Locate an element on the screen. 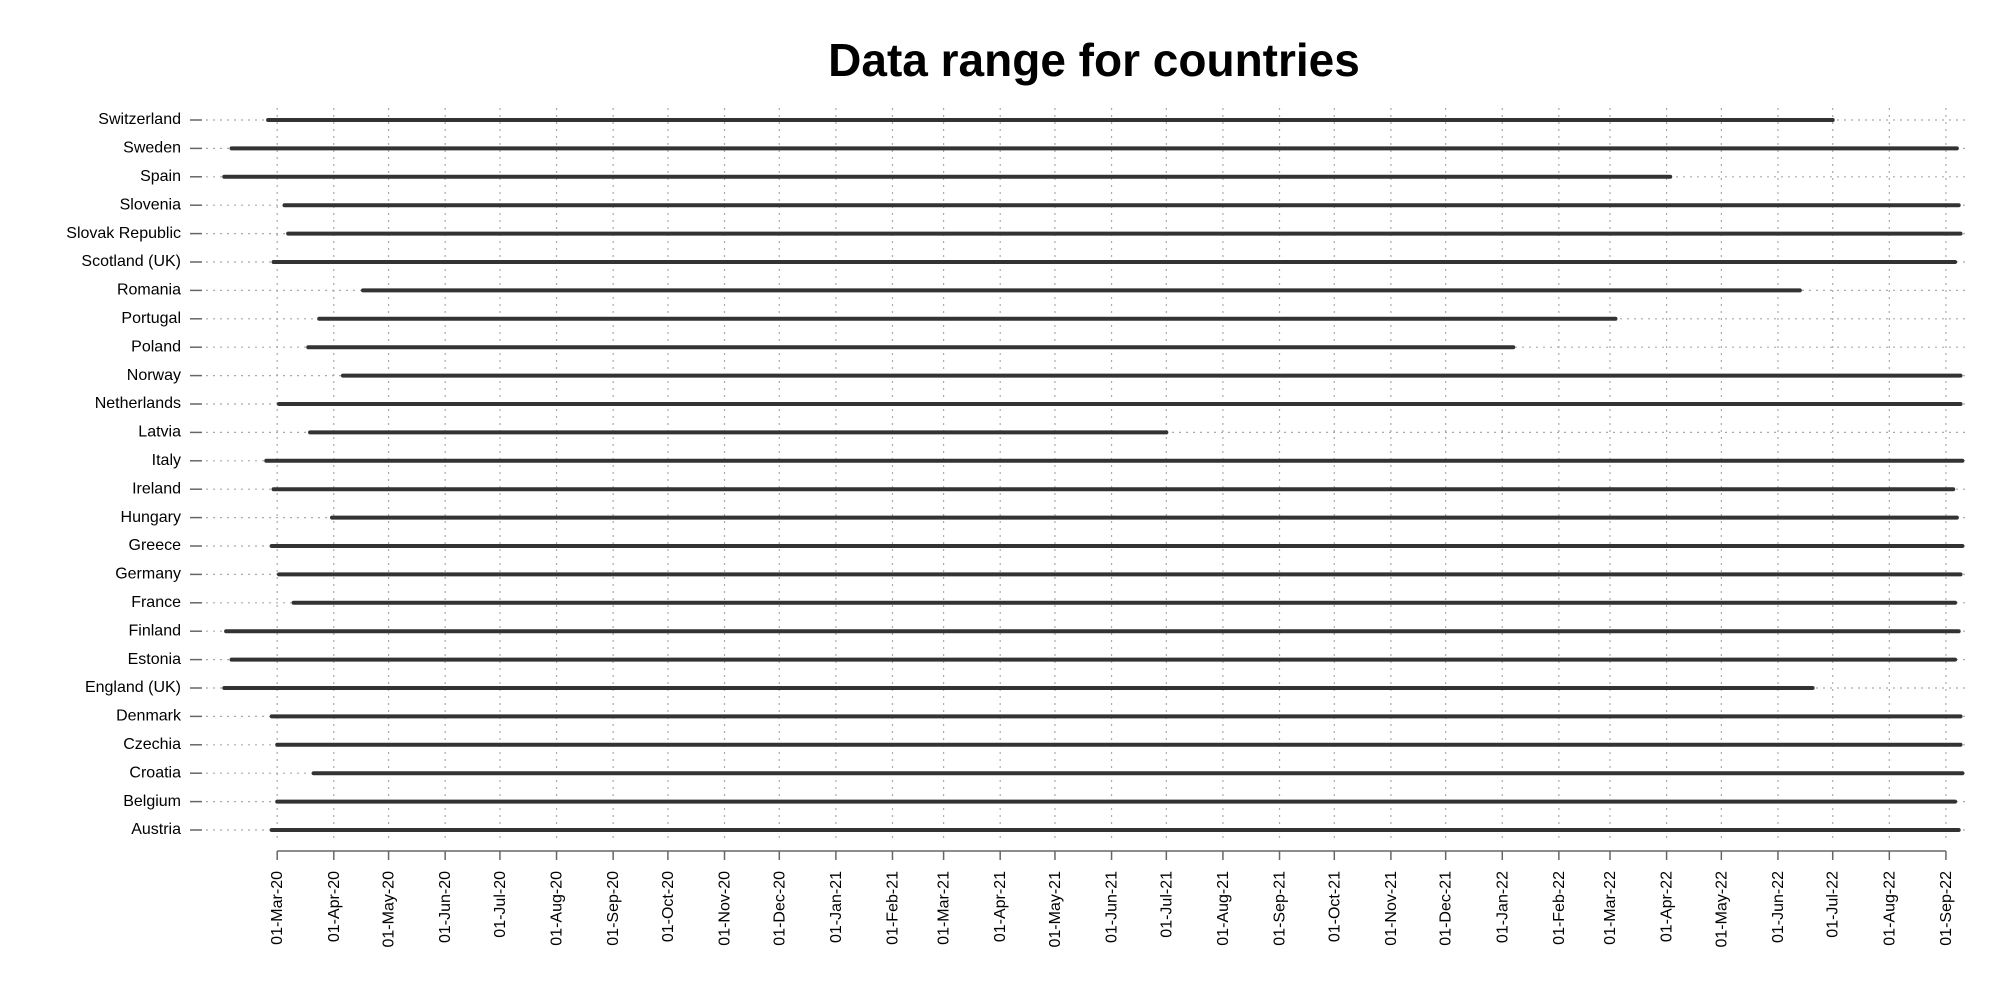 The height and width of the screenshot is (1000, 2000). y-tick-label: Netherlands is located at coordinates (138, 403).